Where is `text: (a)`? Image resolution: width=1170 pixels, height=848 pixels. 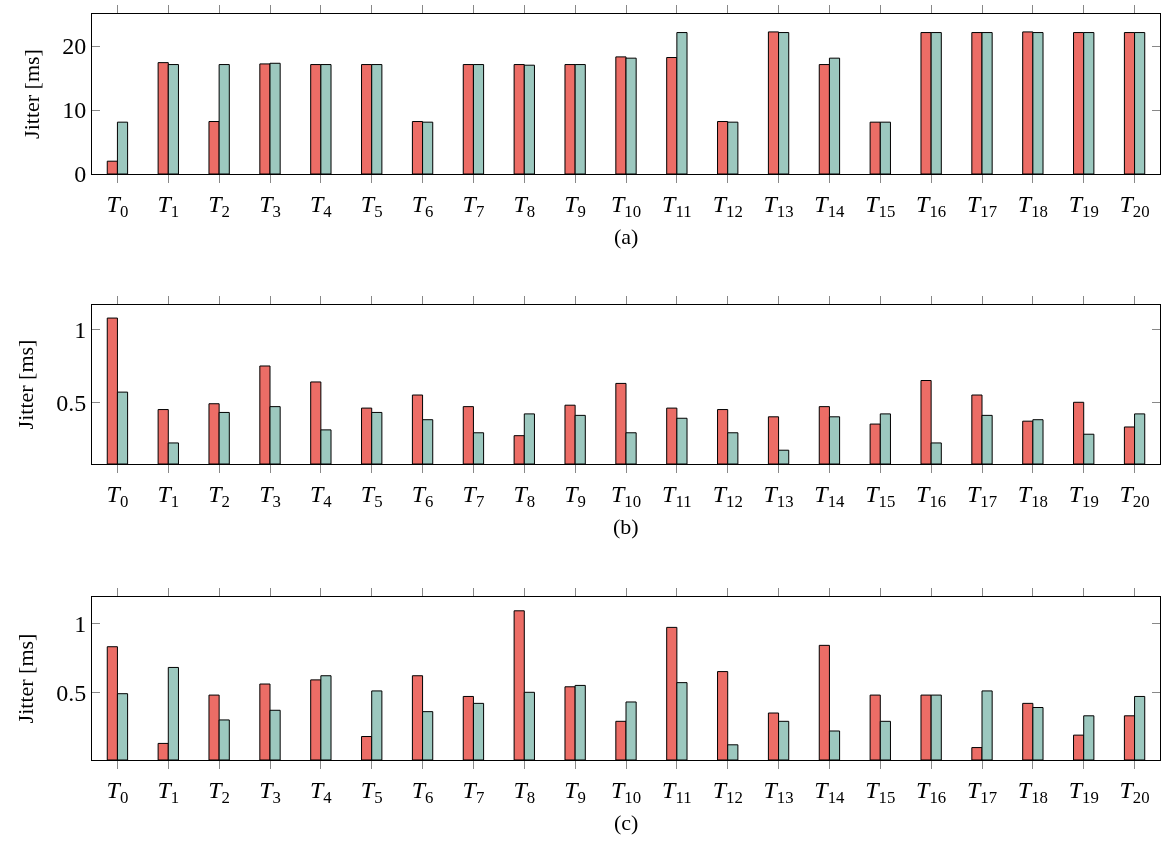 text: (a) is located at coordinates (626, 236).